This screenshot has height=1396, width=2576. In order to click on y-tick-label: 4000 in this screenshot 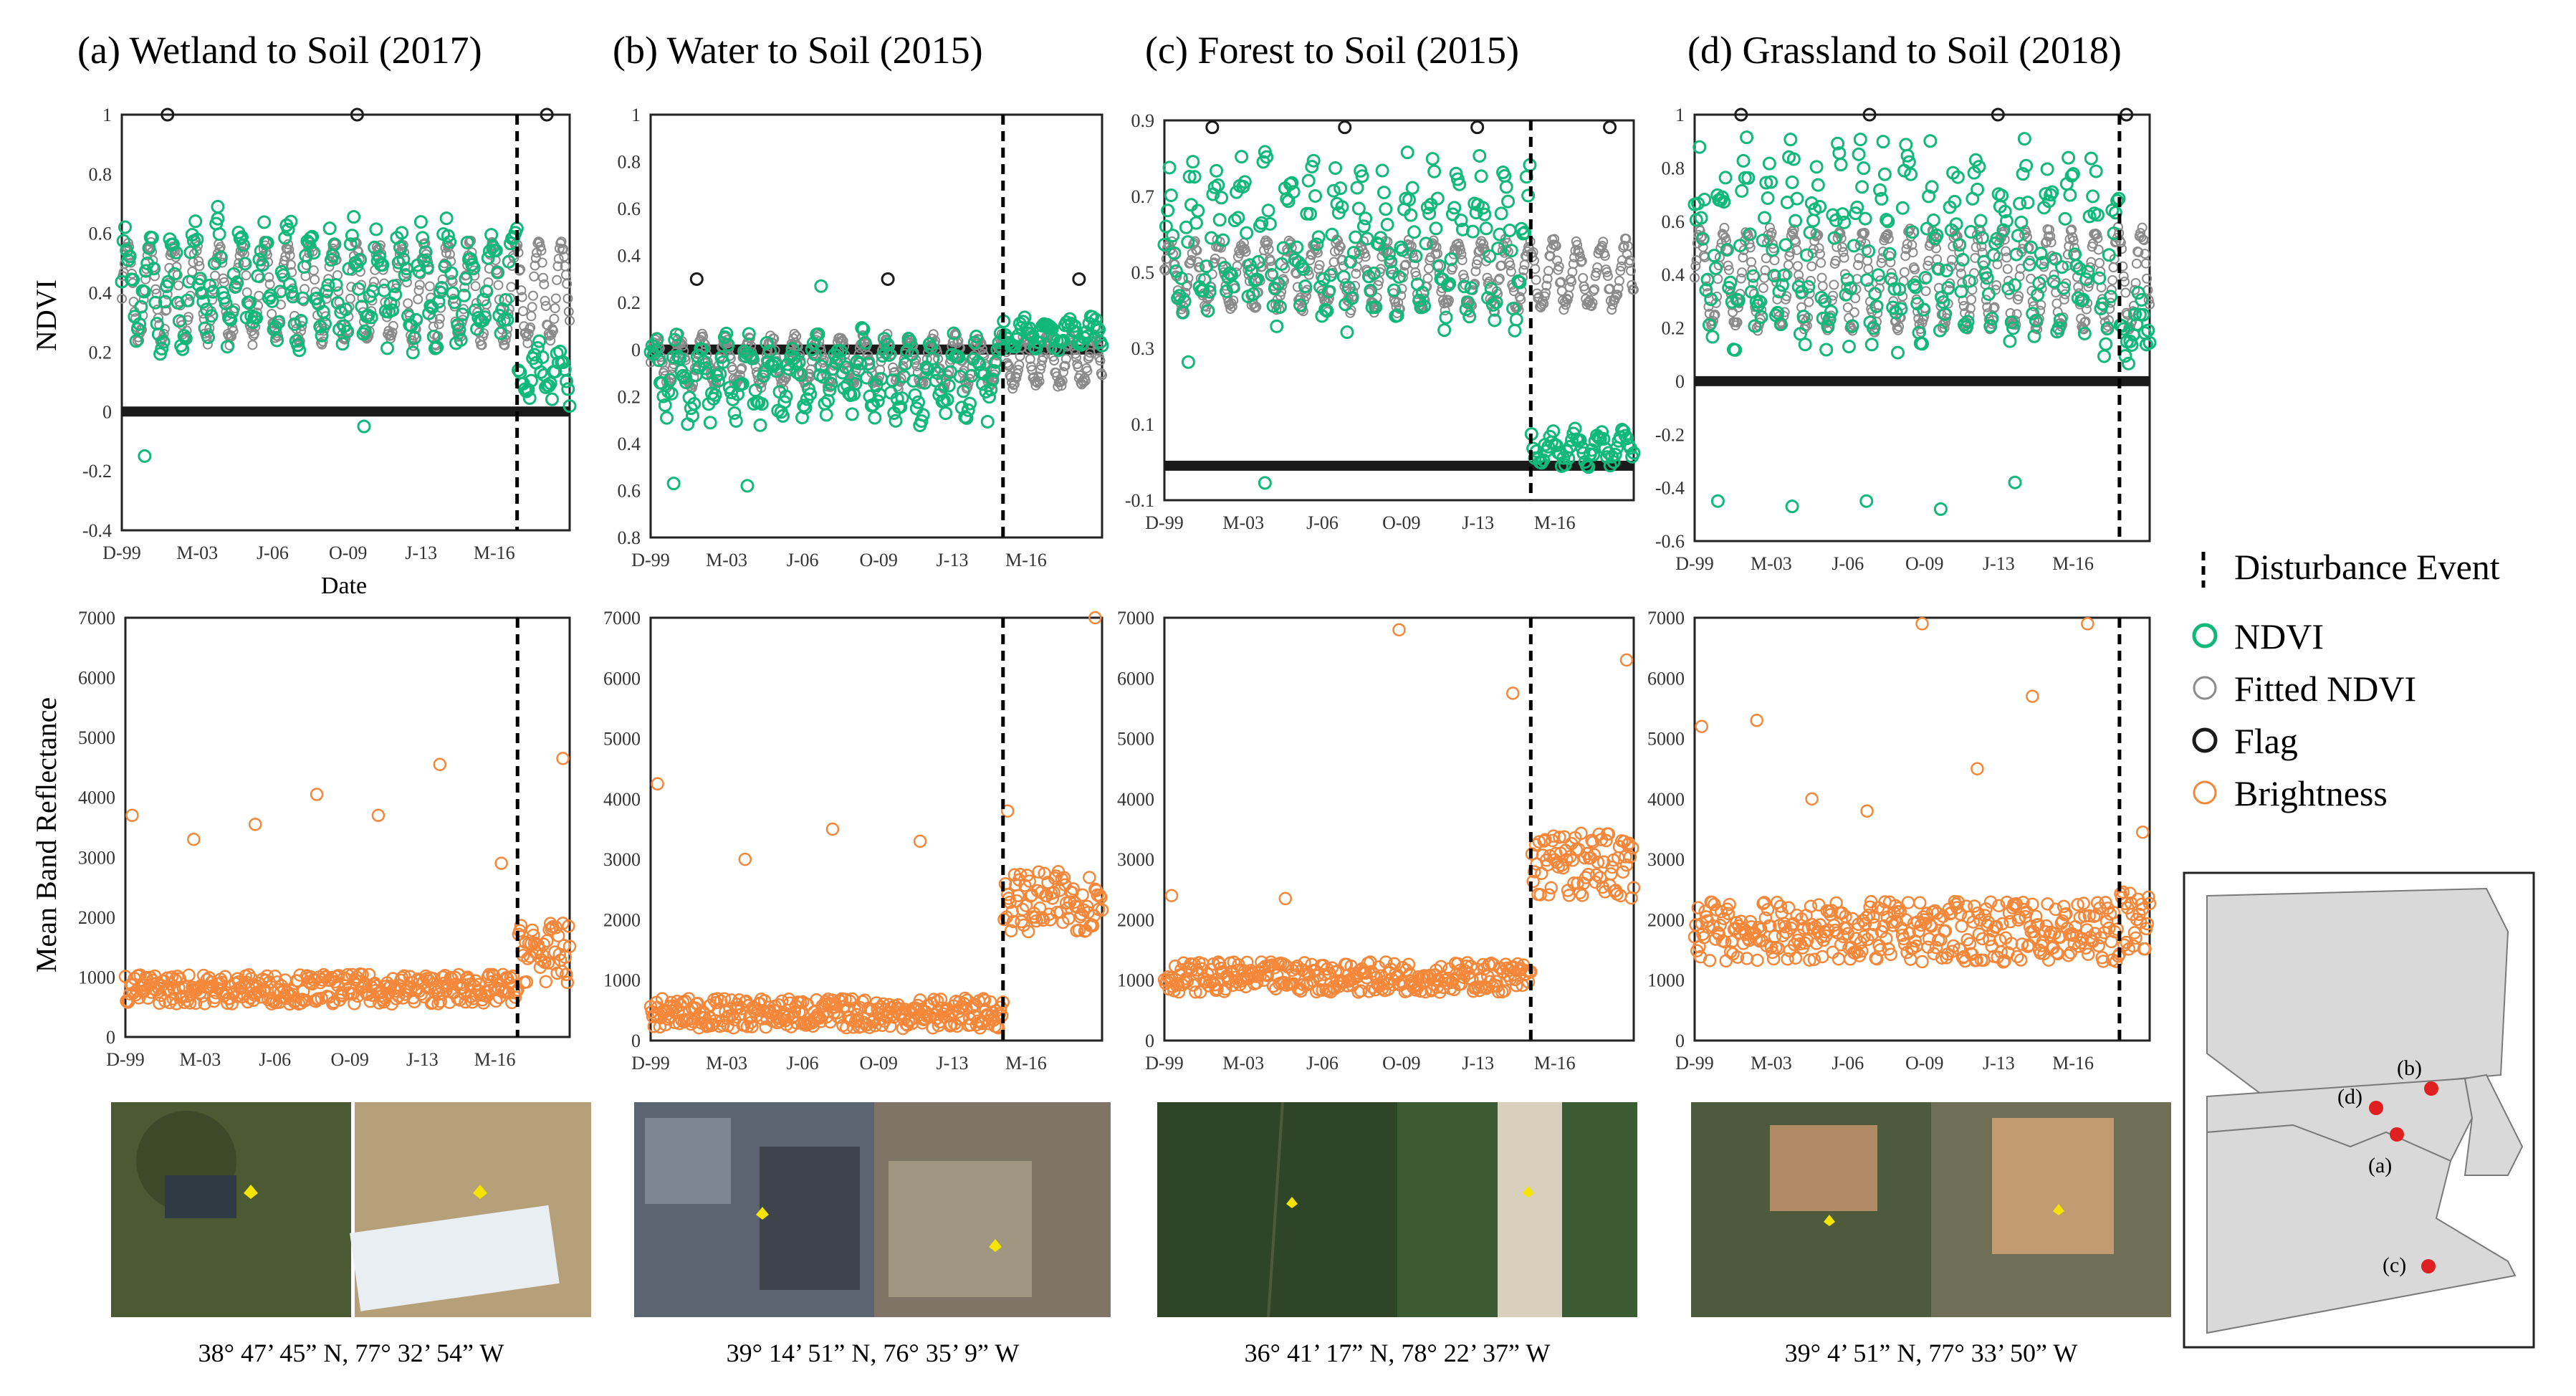, I will do `click(96, 798)`.